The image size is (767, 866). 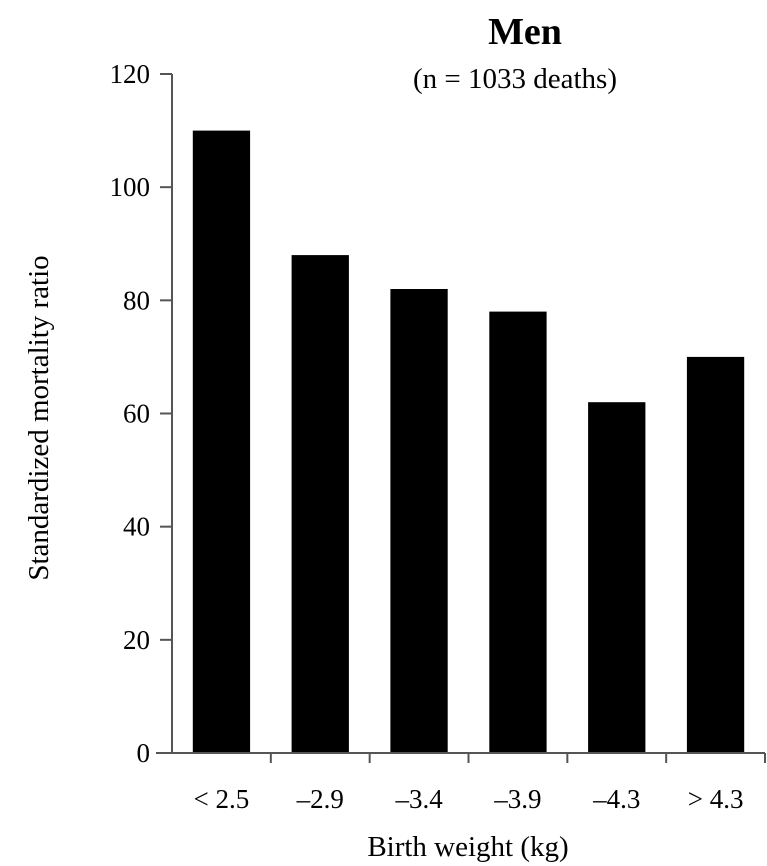 I want to click on y-axis-label: Standardized mortality ratio, so click(x=39, y=417).